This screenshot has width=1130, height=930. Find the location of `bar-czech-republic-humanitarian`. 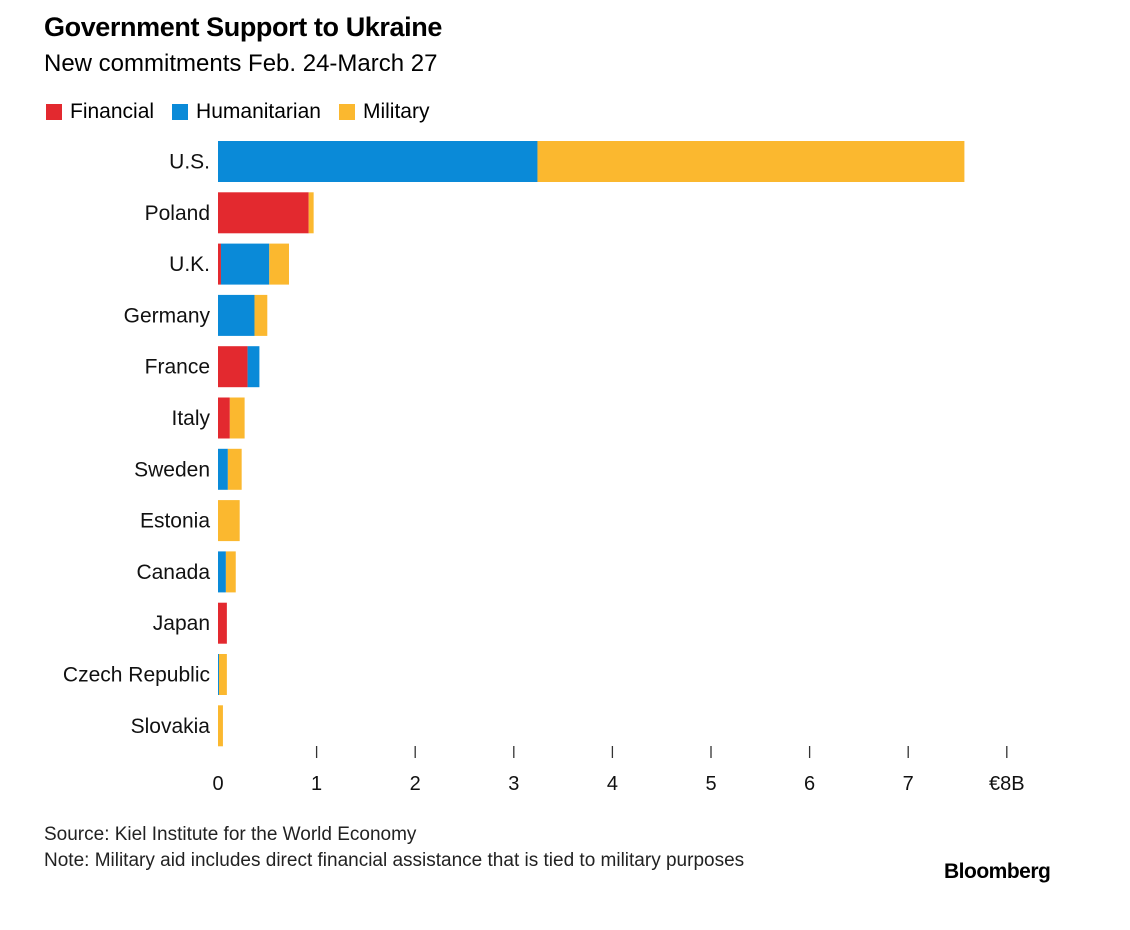

bar-czech-republic-humanitarian is located at coordinates (218, 674).